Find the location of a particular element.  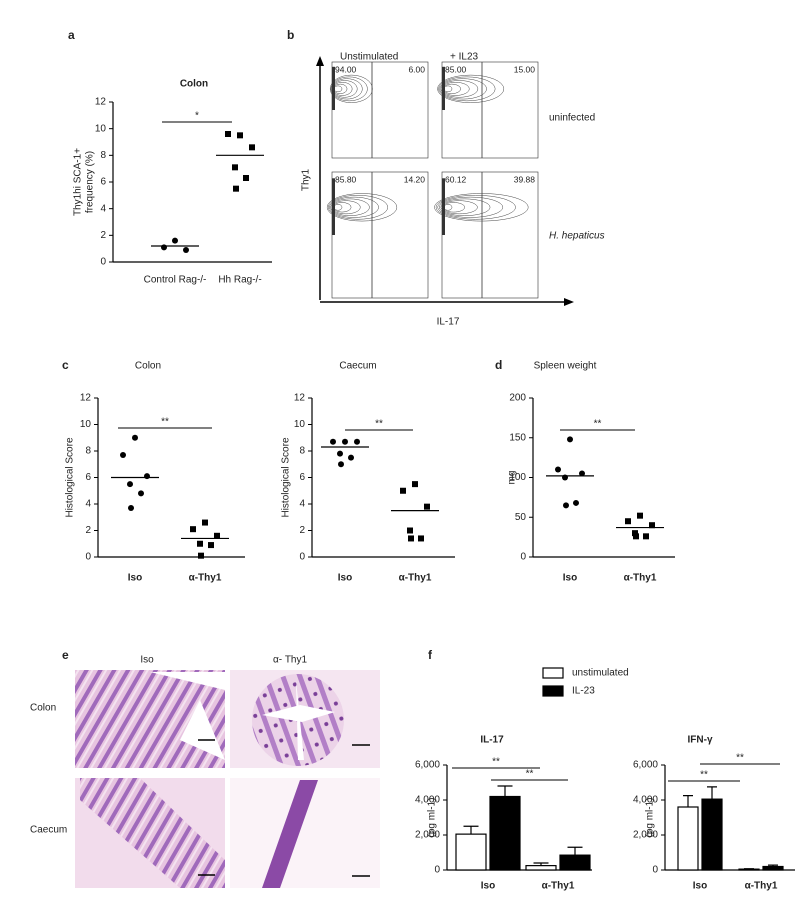

panel-letter: e is located at coordinates (65, 655).